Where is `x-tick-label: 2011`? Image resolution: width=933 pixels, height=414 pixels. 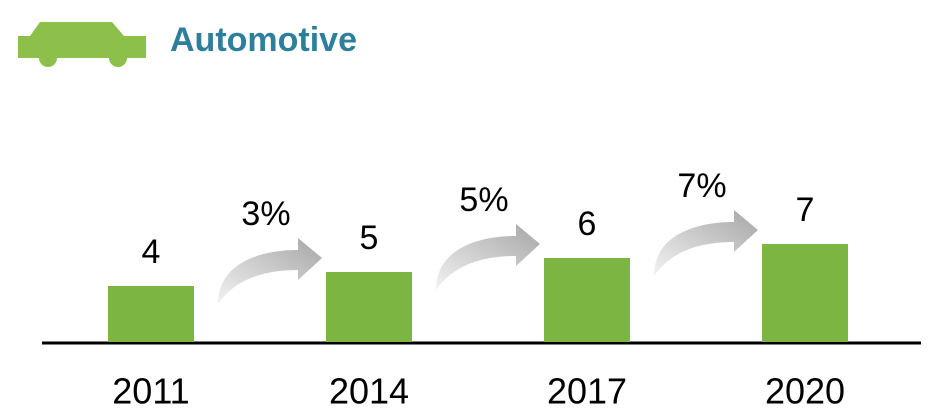 x-tick-label: 2011 is located at coordinates (150, 391).